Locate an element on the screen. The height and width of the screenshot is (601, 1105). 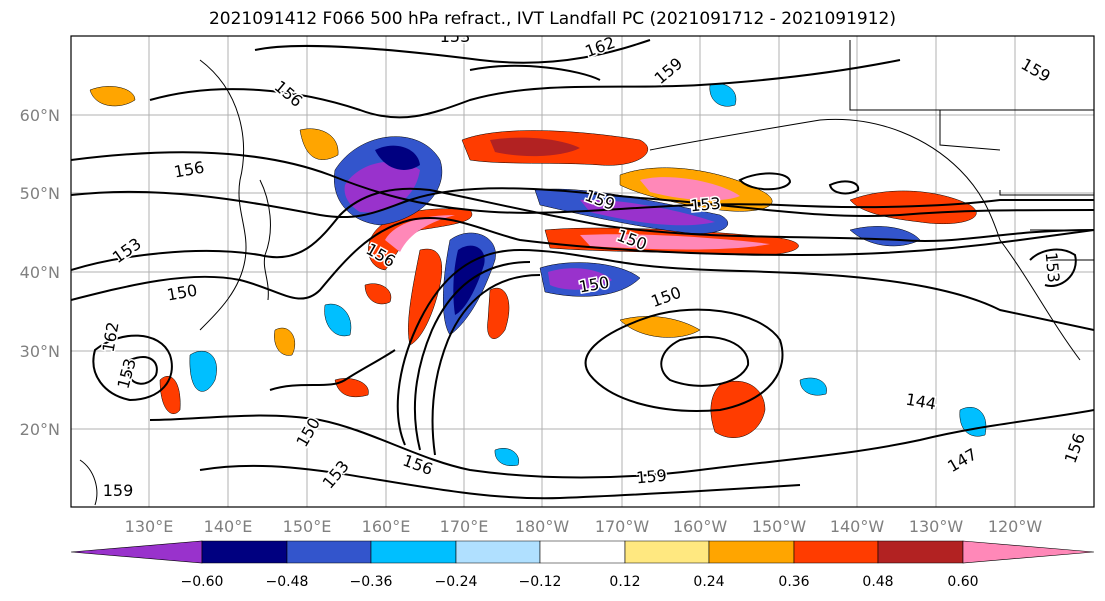
colorbar-tick-label: −0.12 is located at coordinates (540, 582).